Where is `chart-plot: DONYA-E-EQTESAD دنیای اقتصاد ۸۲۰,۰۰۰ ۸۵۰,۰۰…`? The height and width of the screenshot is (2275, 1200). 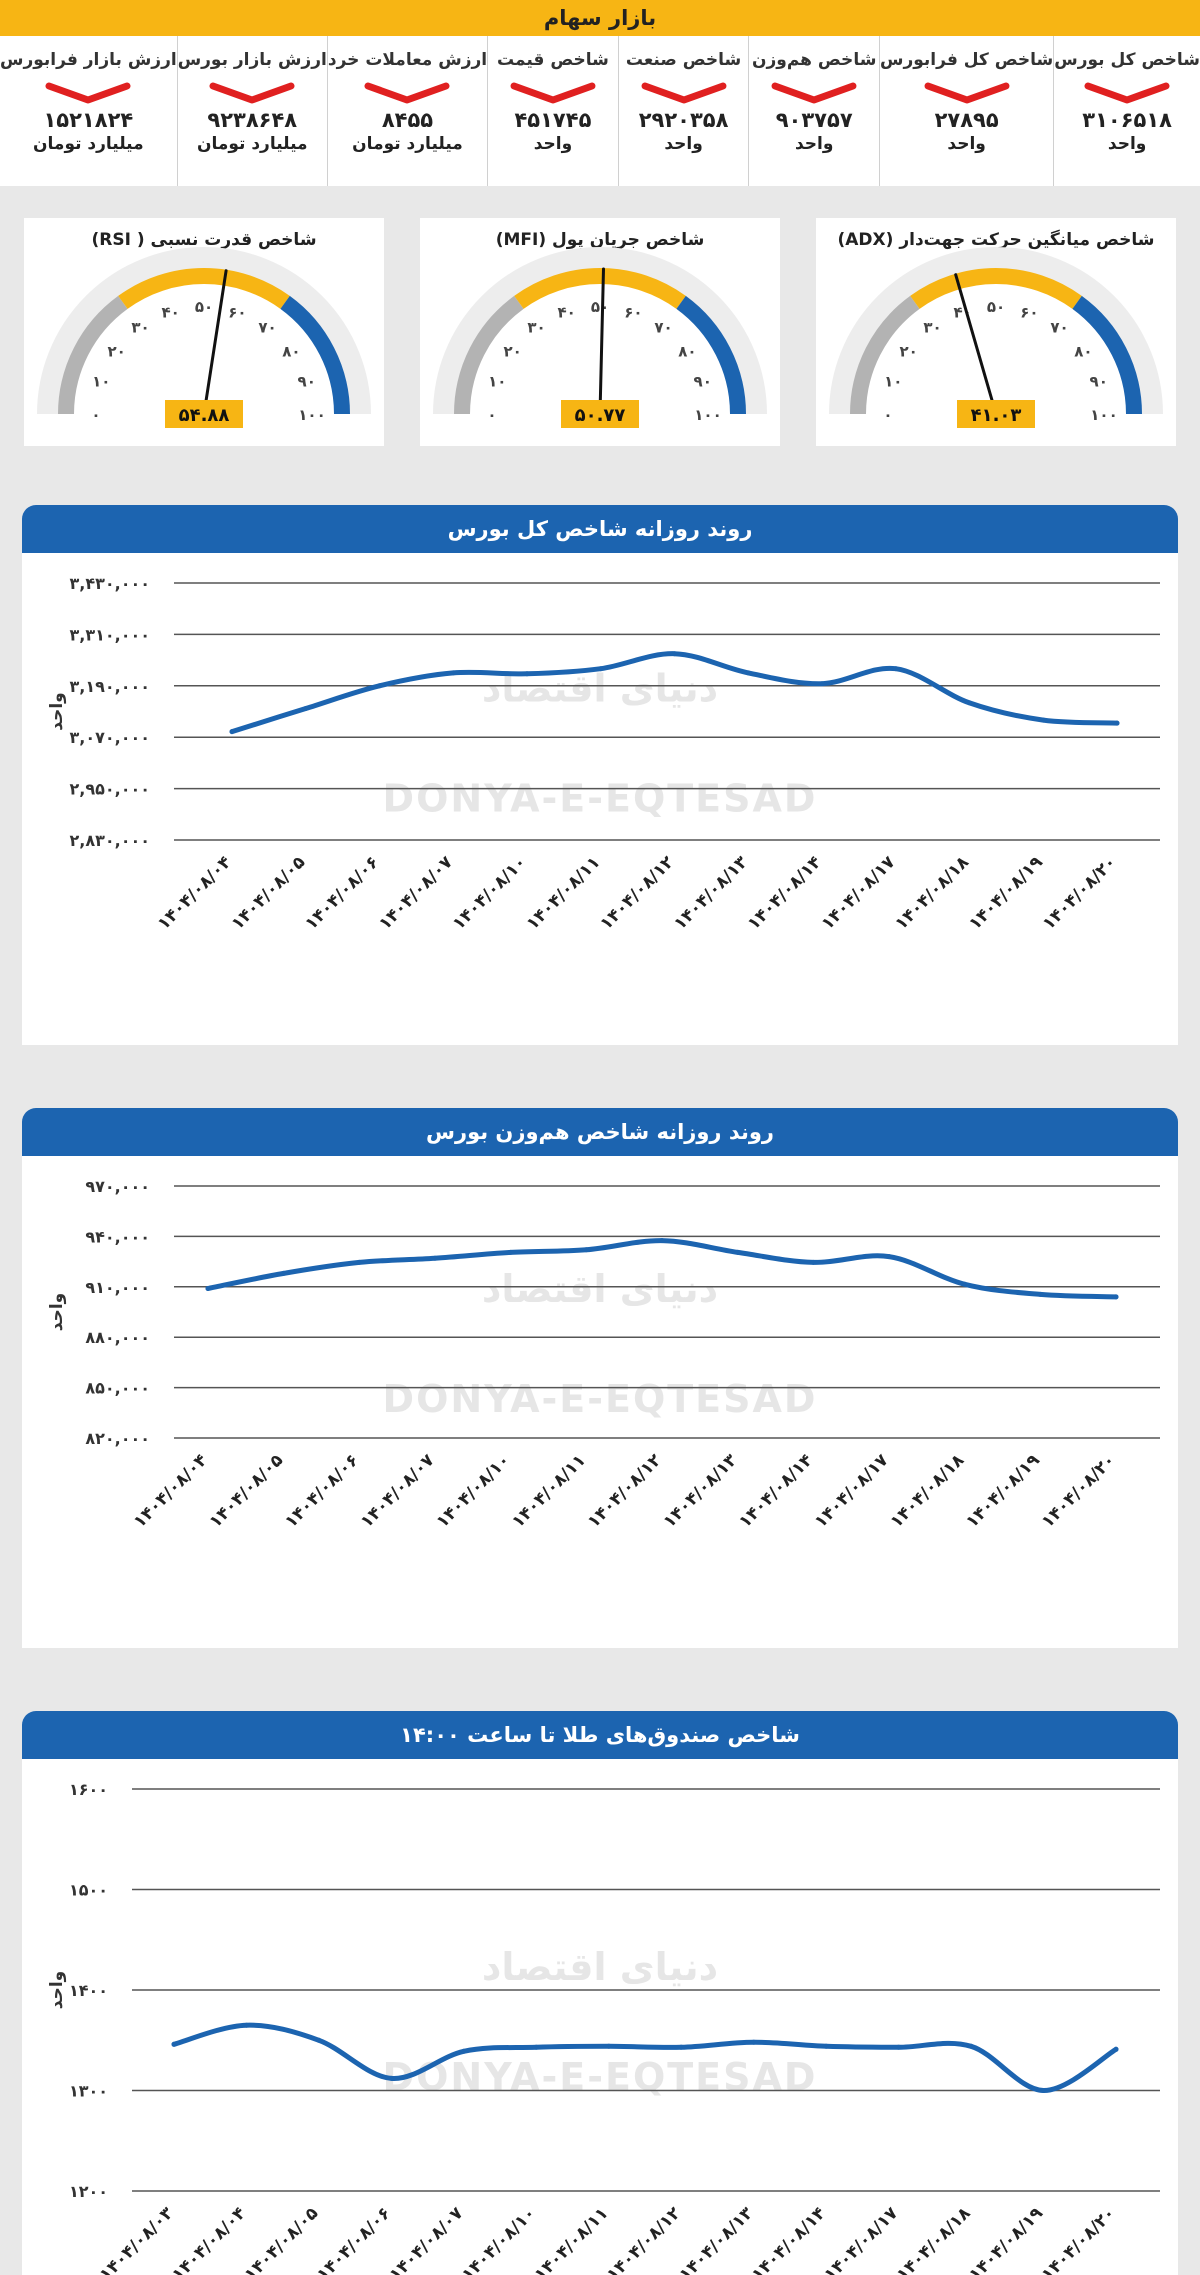
chart-plot: DONYA-E-EQTESAD دنیای اقتصاد ۸۲۰,۰۰۰ ۸۵۰,۰۰… is located at coordinates (603, 1354).